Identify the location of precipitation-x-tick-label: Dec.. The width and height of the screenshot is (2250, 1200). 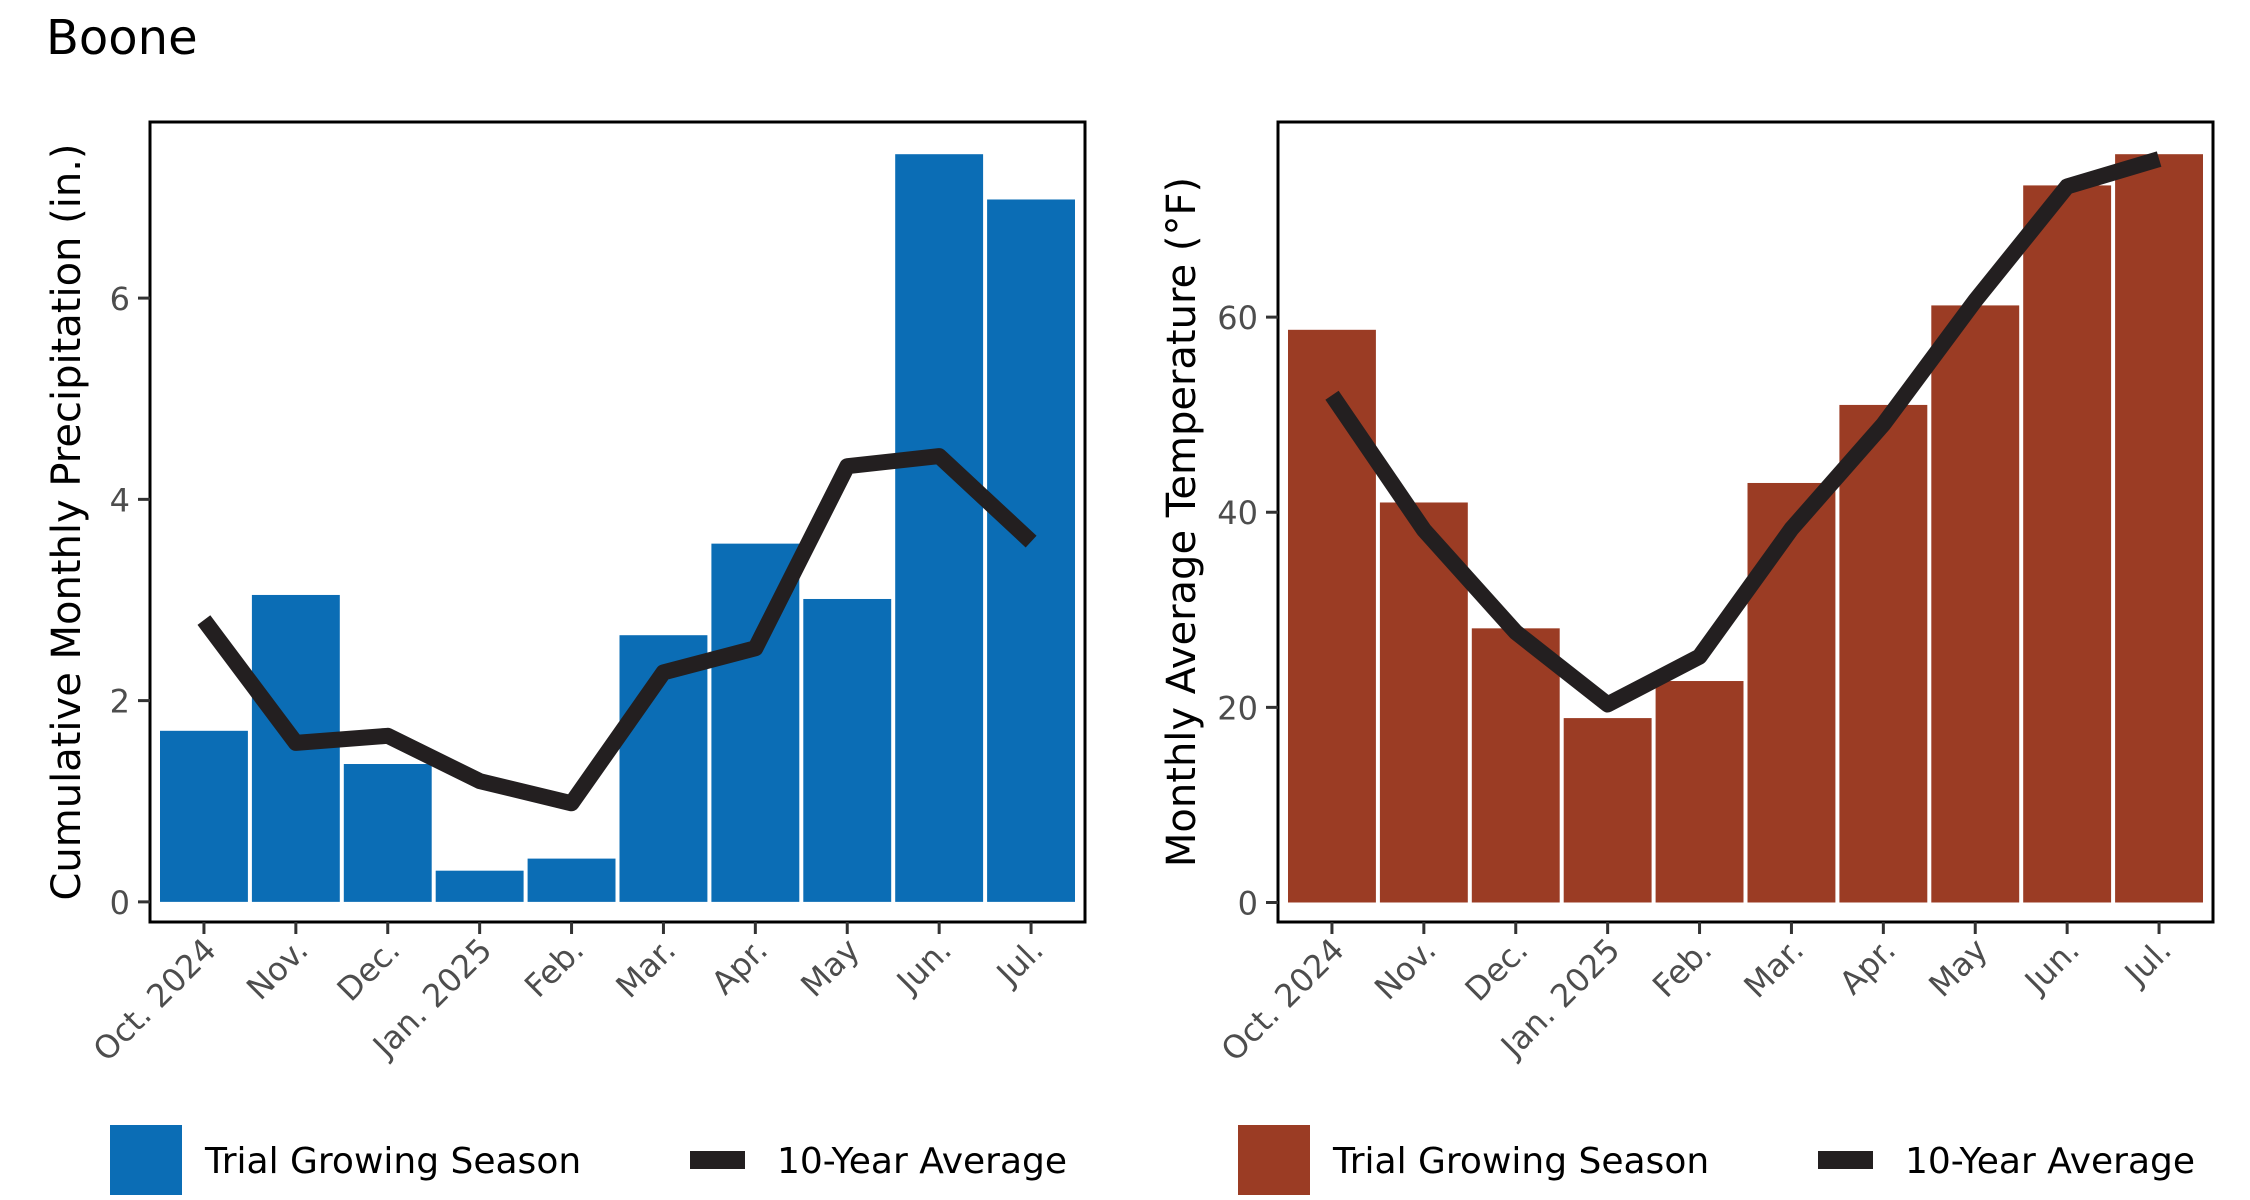
(369, 970).